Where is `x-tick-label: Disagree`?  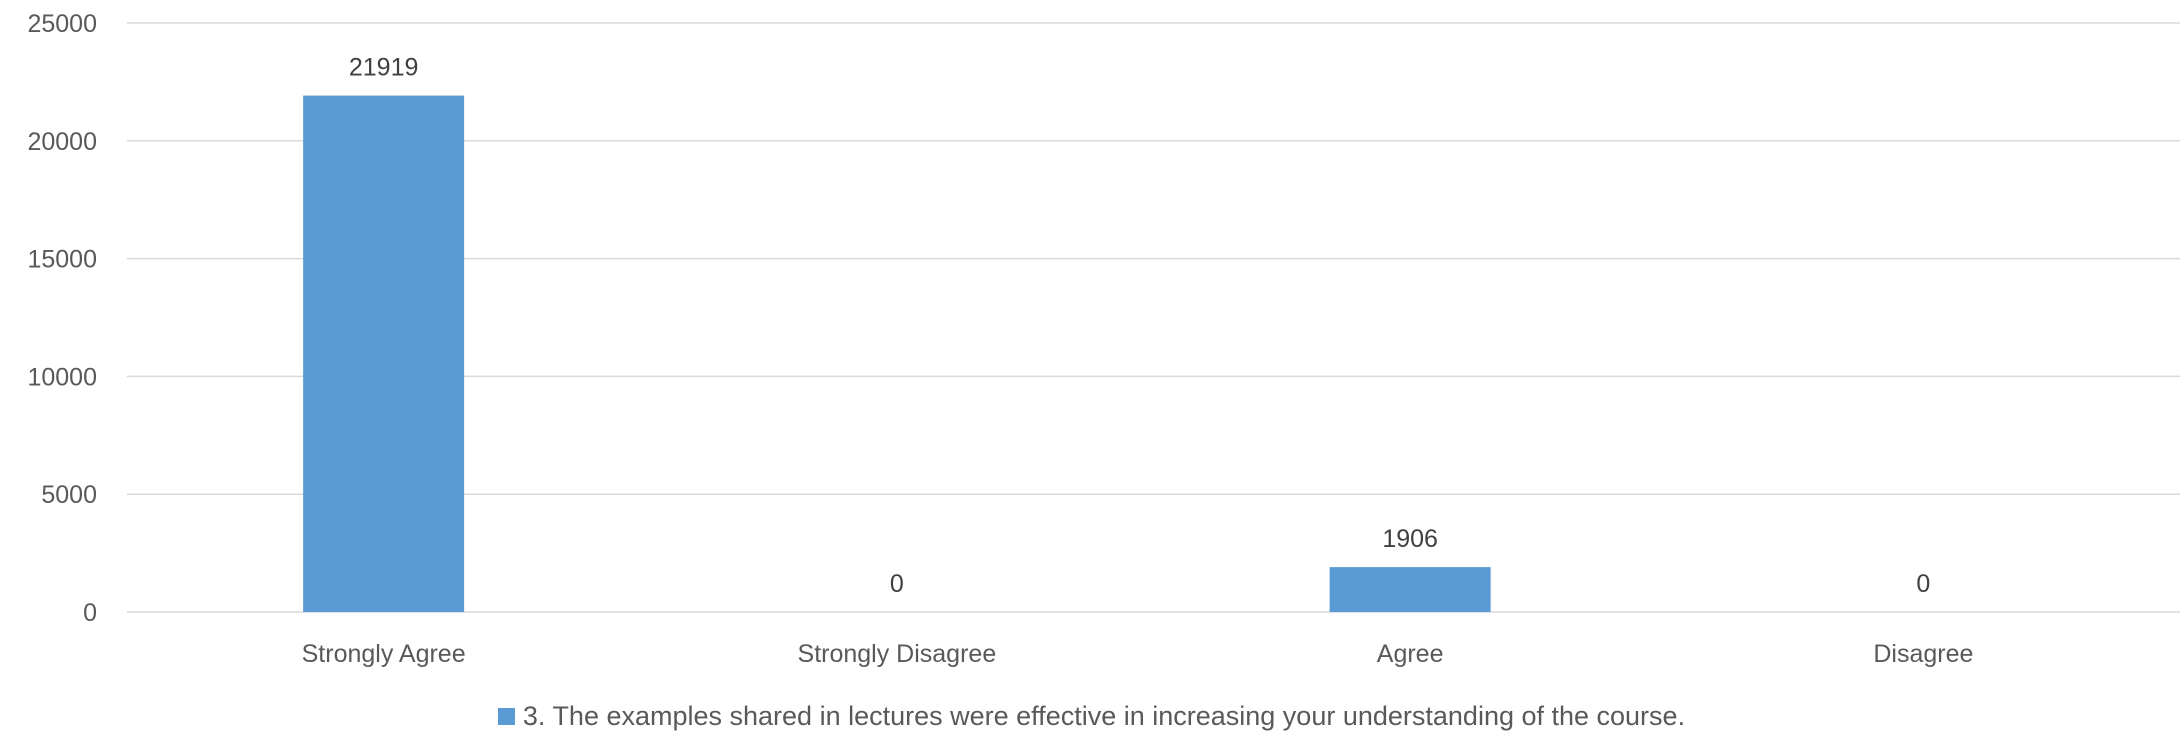
x-tick-label: Disagree is located at coordinates (1923, 654).